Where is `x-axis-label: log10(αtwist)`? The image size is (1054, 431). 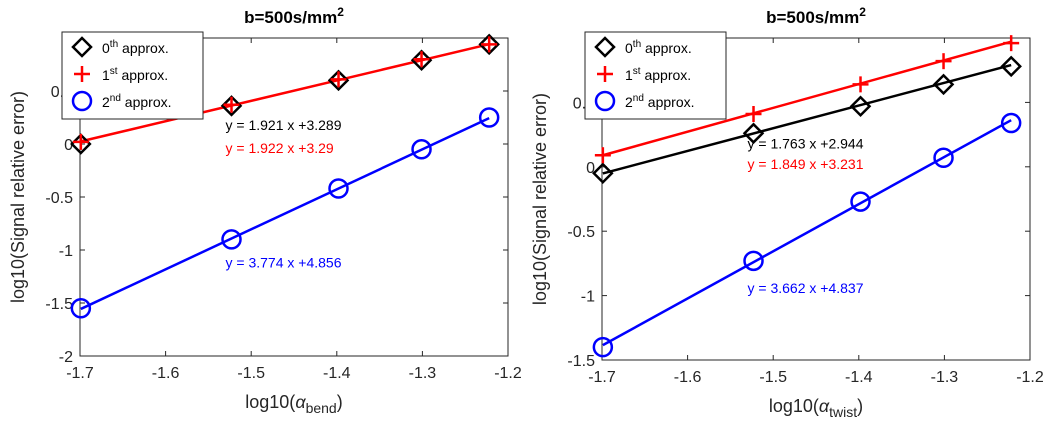 x-axis-label: log10(αtwist) is located at coordinates (816, 408).